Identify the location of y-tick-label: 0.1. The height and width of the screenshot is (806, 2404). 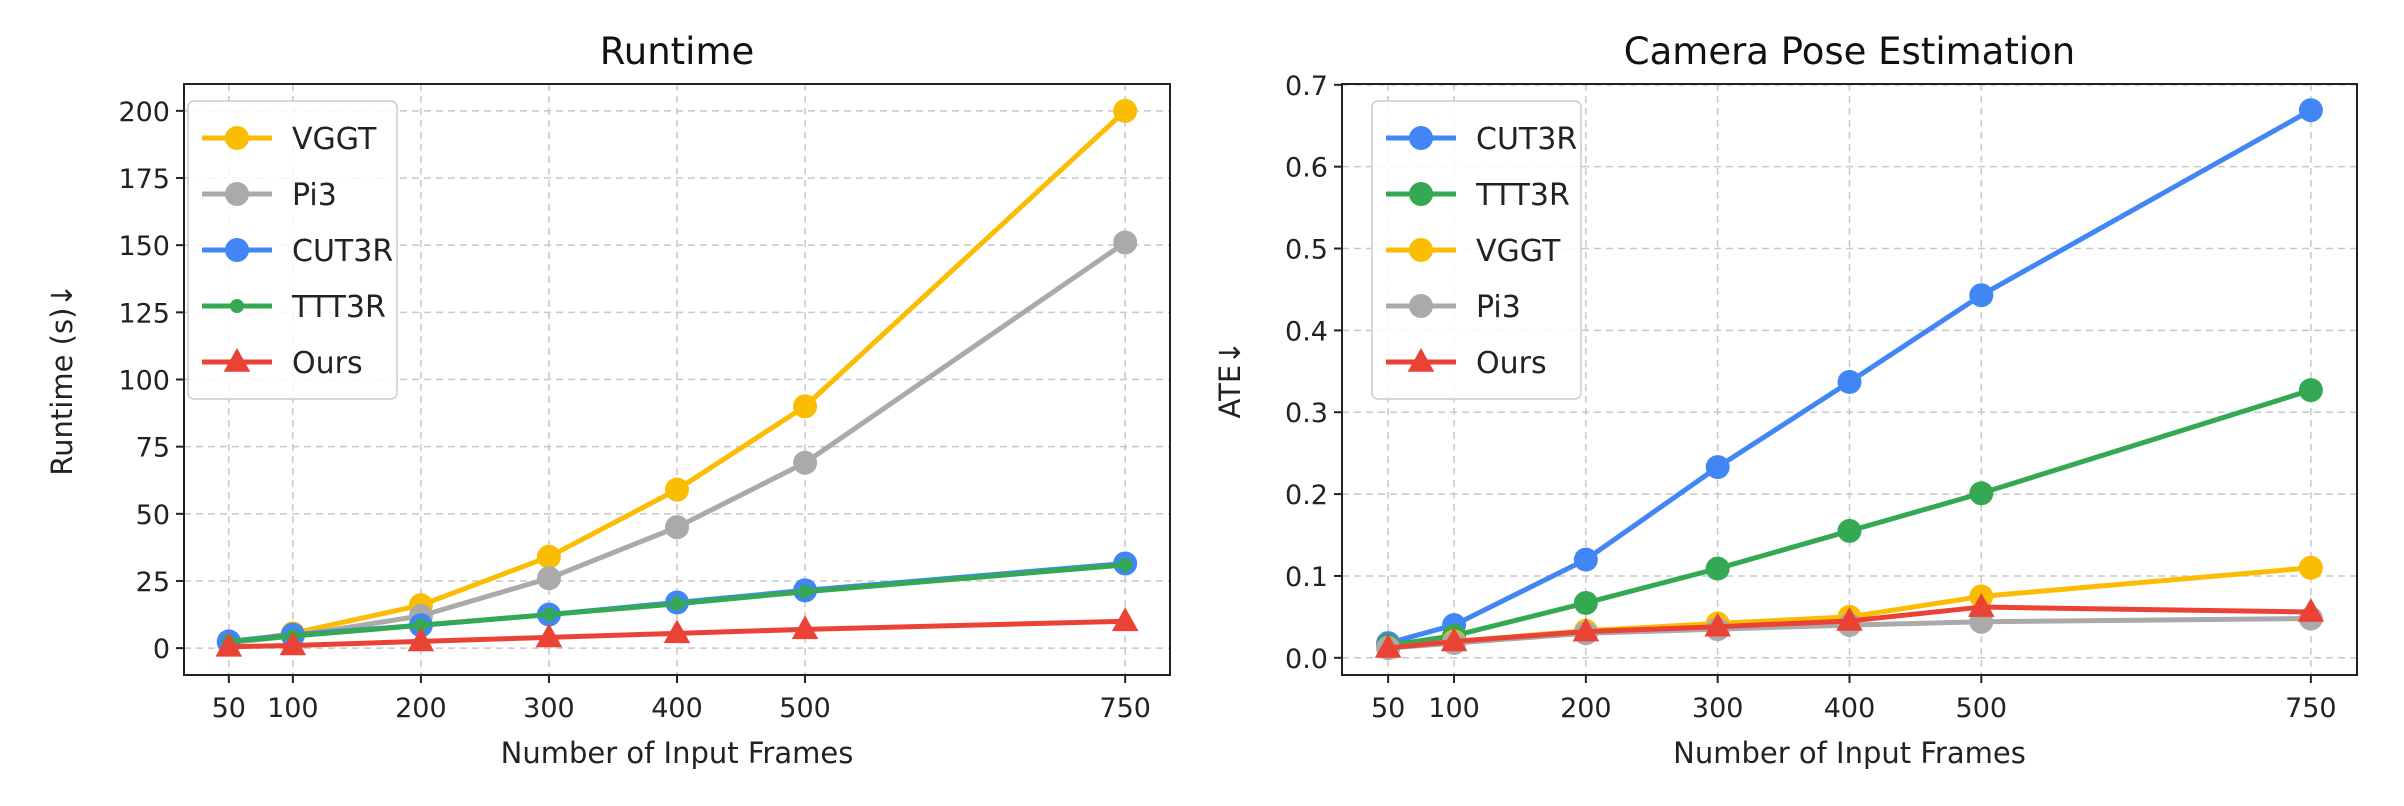
(1306, 577).